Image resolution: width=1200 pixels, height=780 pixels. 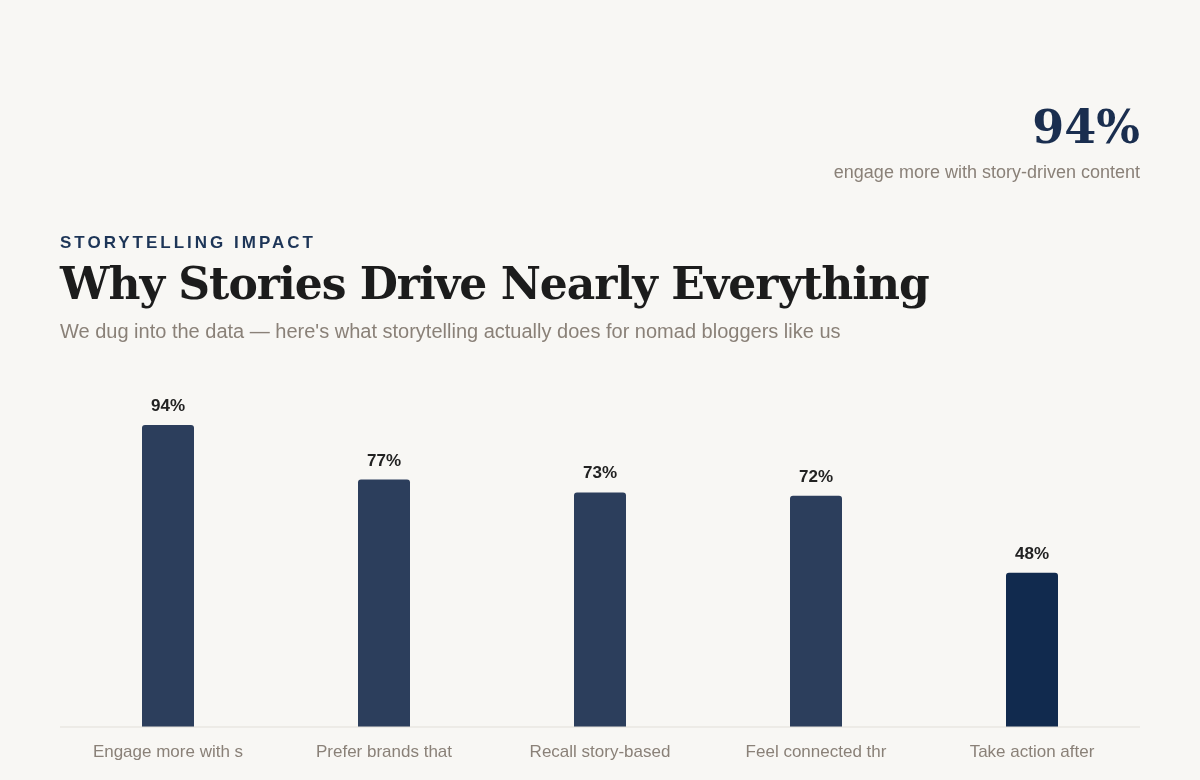 What do you see at coordinates (384, 752) in the screenshot?
I see `x-tick-label: Prefer brands that` at bounding box center [384, 752].